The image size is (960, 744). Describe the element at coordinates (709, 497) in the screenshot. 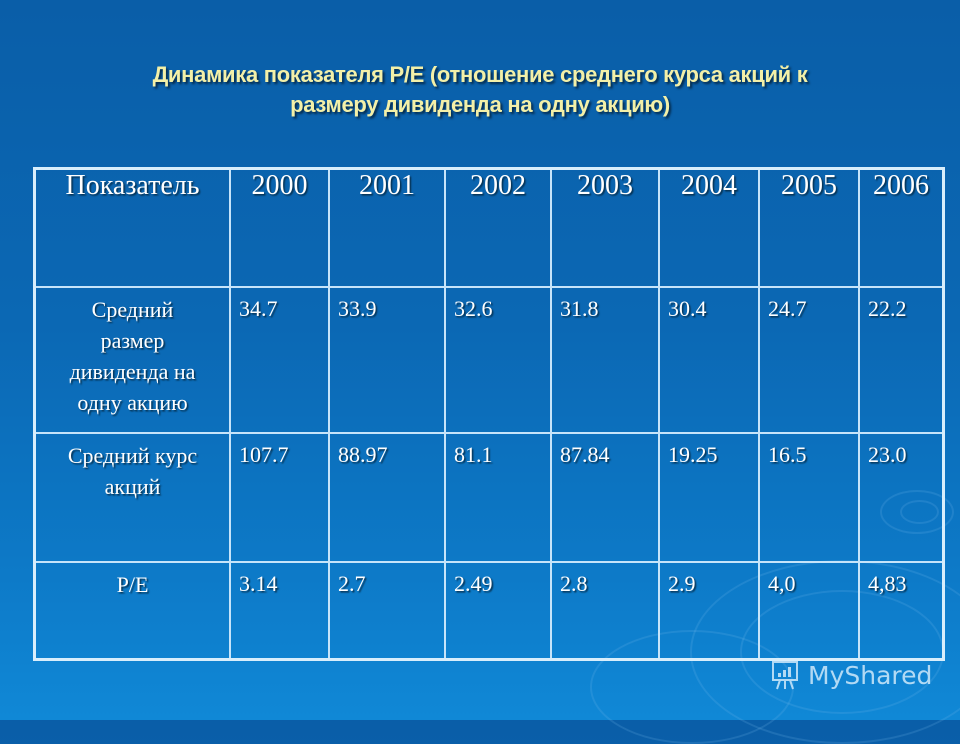

I see `table-cell: 19.25` at that location.